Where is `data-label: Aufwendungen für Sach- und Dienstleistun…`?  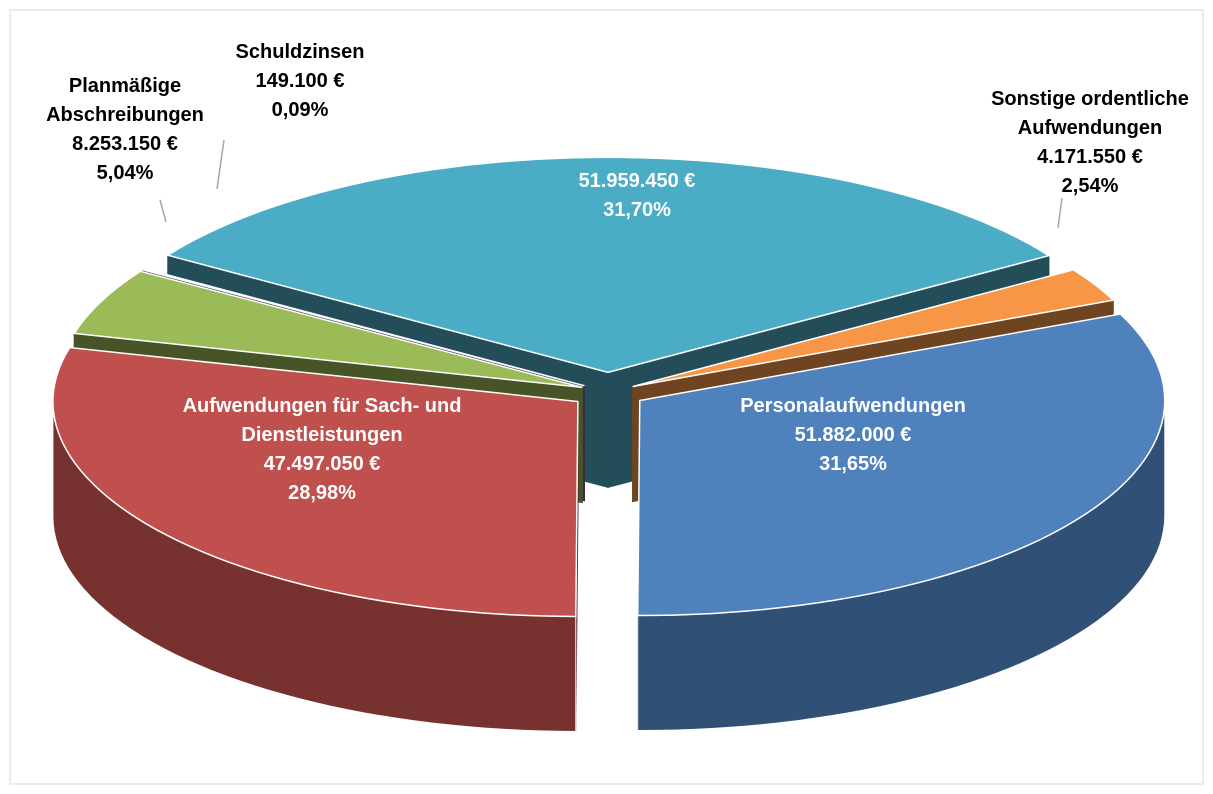
data-label: Aufwendungen für Sach- und Dienstleistun… is located at coordinates (322, 450).